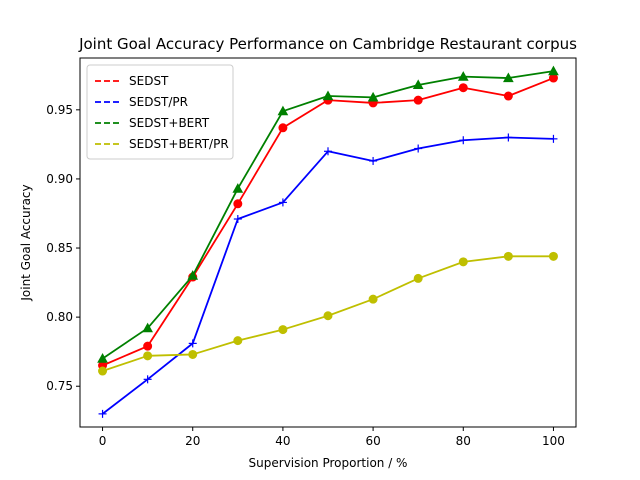  Describe the element at coordinates (59, 386) in the screenshot. I see `y-tick-label: 0.75` at that location.